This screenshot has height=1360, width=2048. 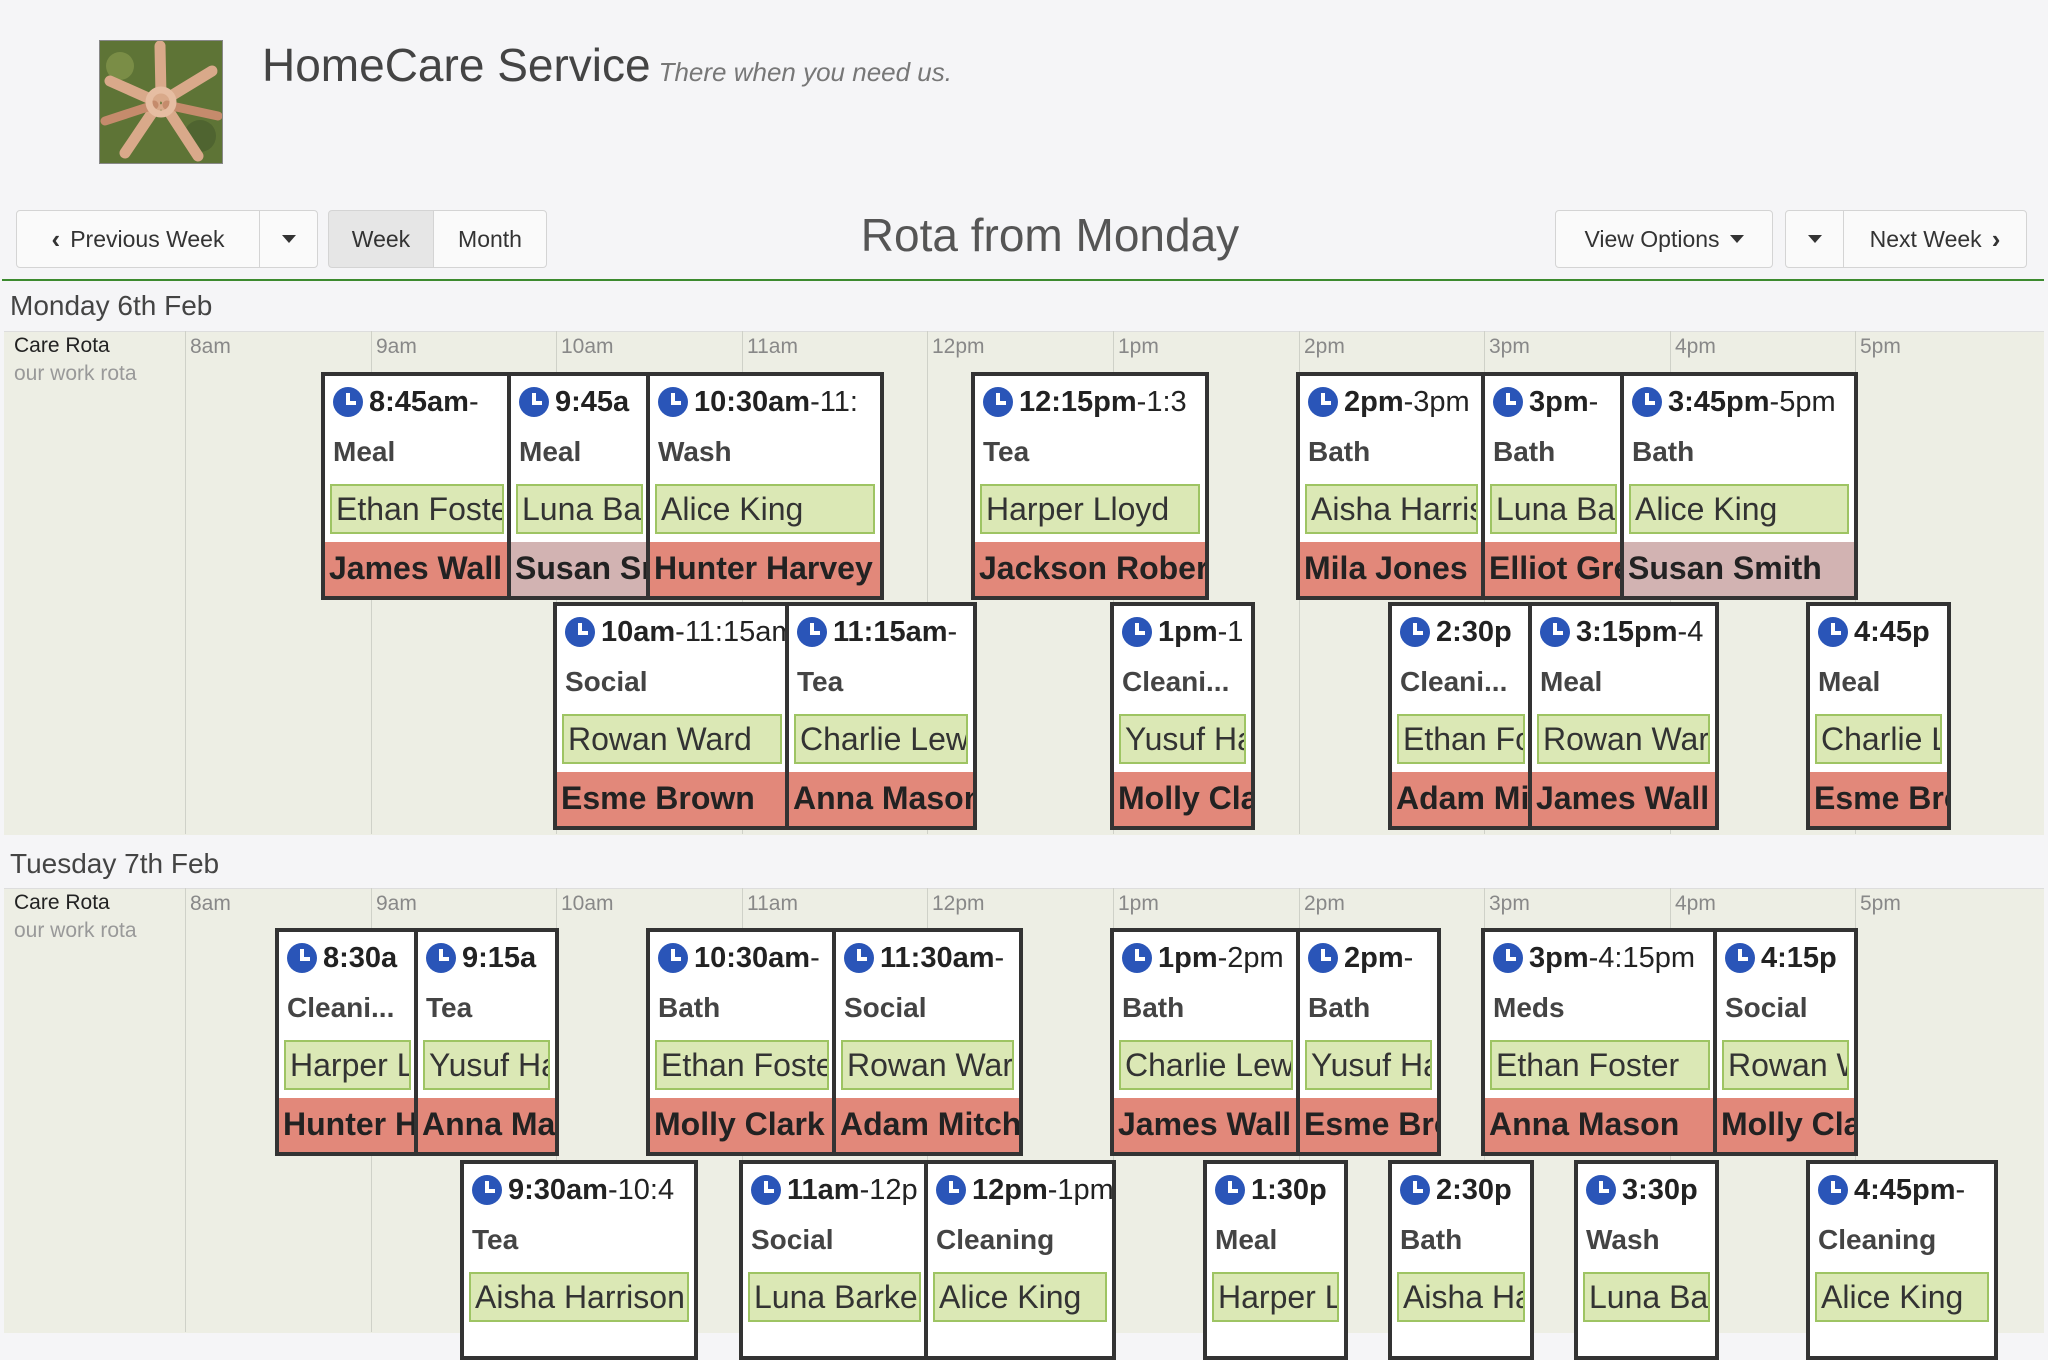 I want to click on visit-card: 11:30am- Social Rowan Ward Adam Mitchell, so click(x=927, y=1042).